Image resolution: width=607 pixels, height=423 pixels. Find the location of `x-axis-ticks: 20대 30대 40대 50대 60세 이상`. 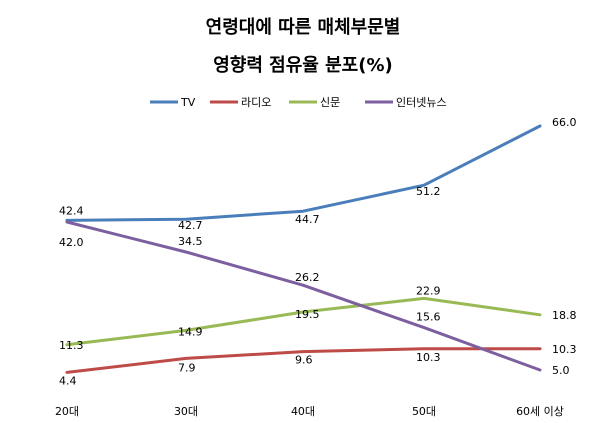

x-axis-ticks: 20대 30대 40대 50대 60세 이상 is located at coordinates (309, 411).